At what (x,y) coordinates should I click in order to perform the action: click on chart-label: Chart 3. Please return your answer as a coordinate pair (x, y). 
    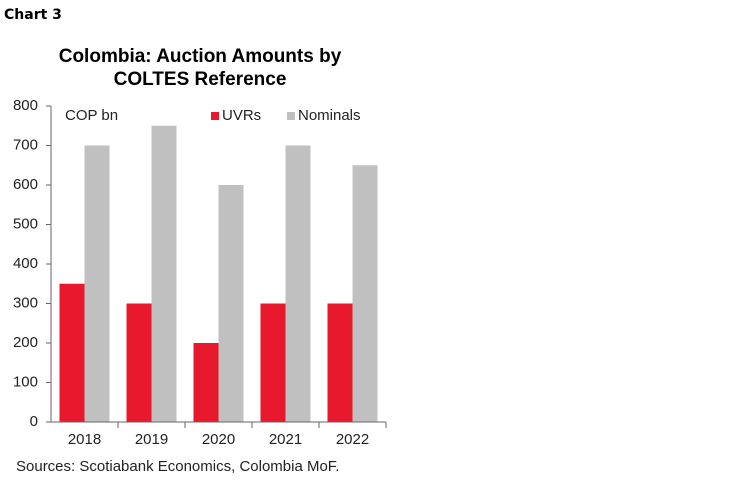
    Looking at the image, I should click on (33, 15).